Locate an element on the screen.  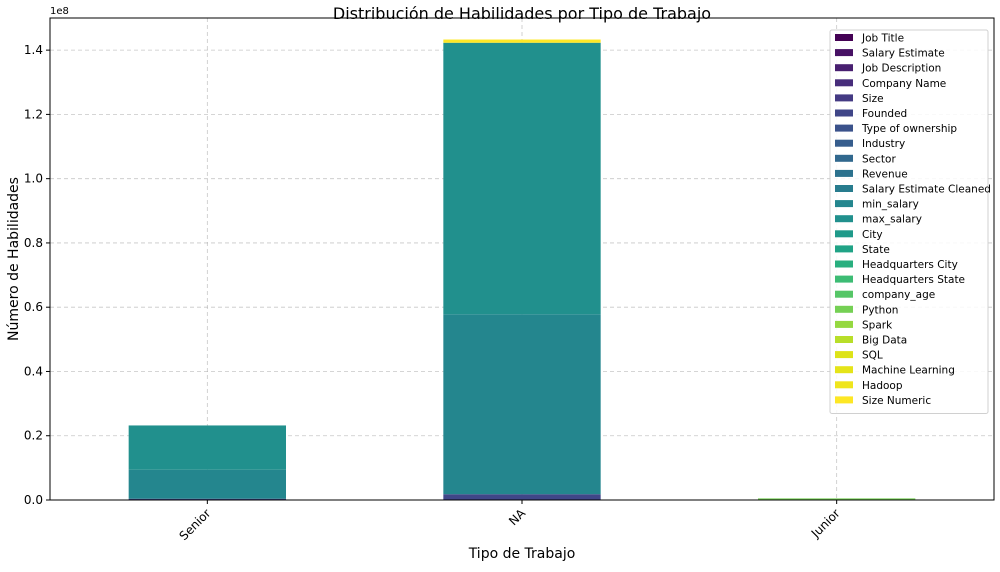
y-tick-label: 0.2 is located at coordinates (33, 436).